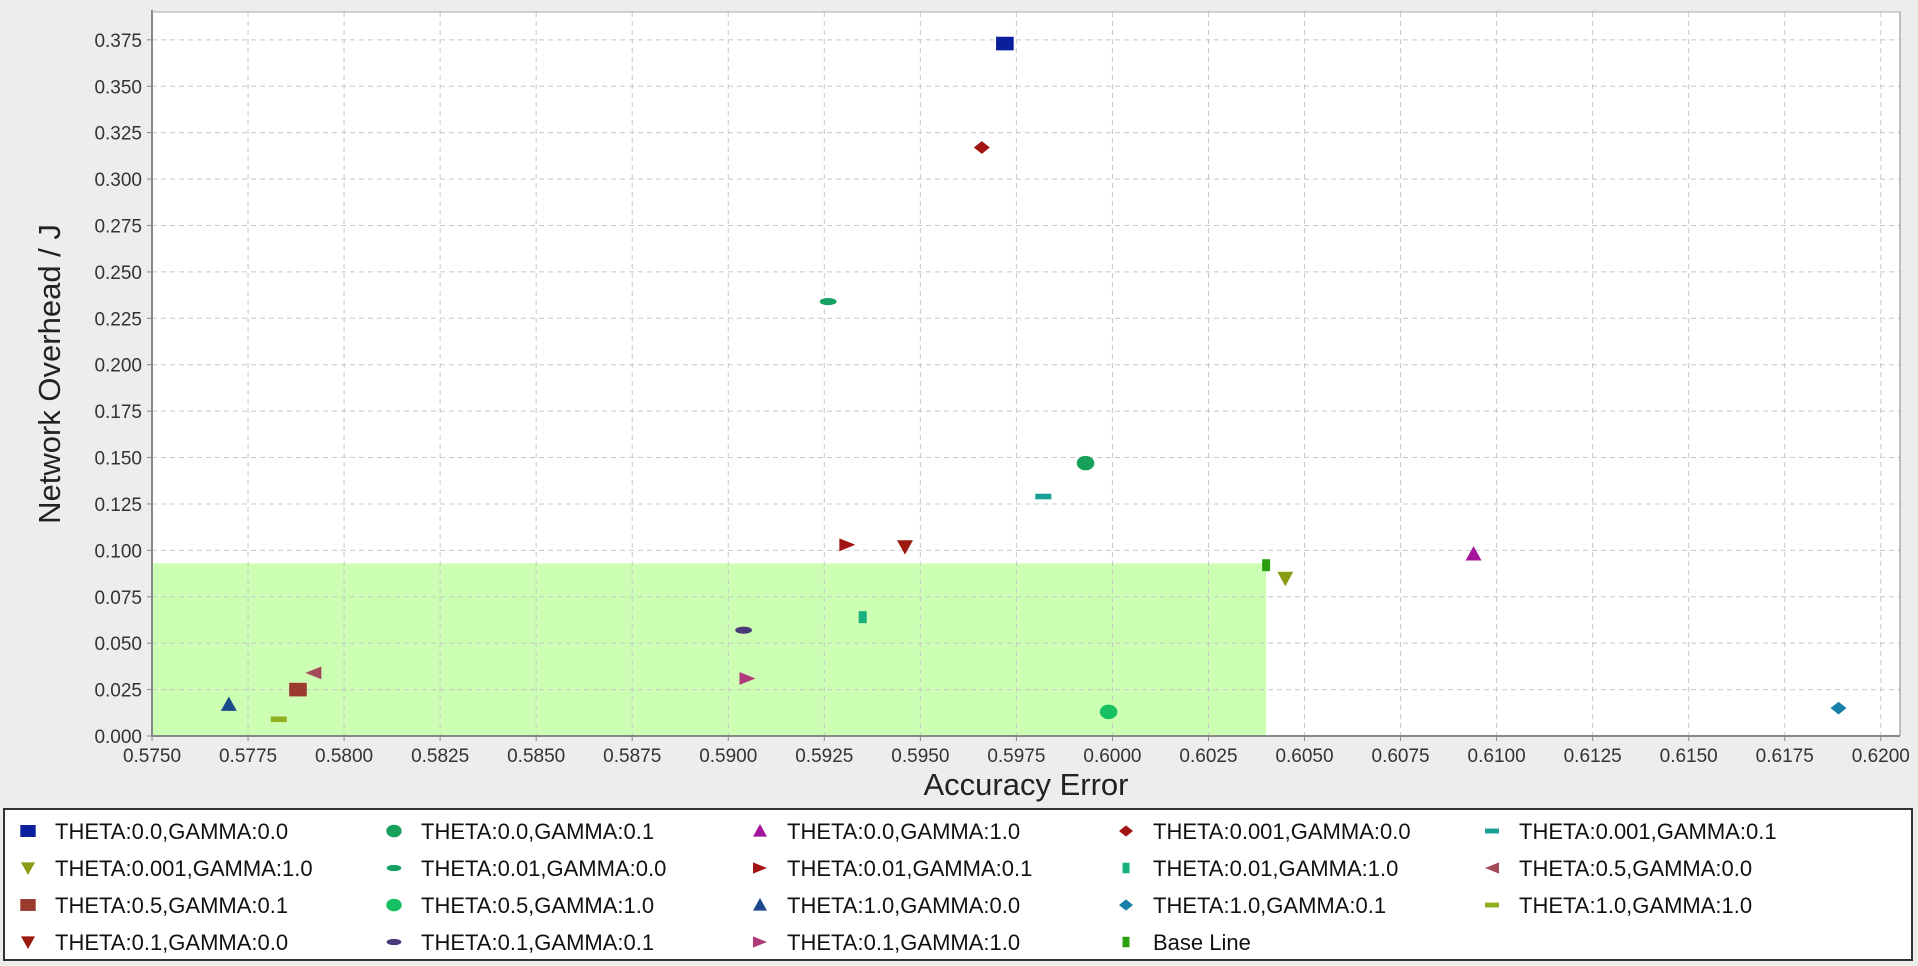 The width and height of the screenshot is (1918, 966). Describe the element at coordinates (824, 756) in the screenshot. I see `x-tick-label: 0.5925` at that location.